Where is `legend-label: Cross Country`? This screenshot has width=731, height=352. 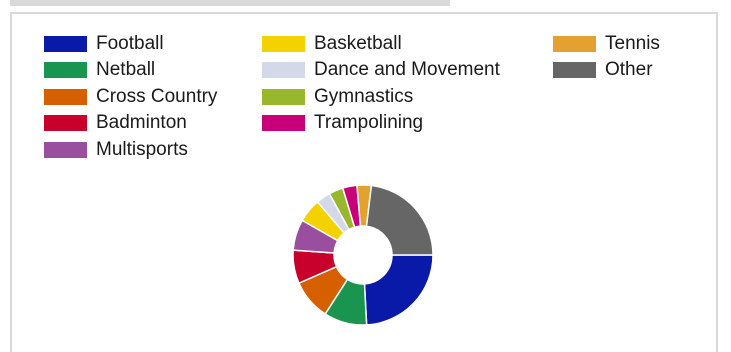
legend-label: Cross Country is located at coordinates (157, 96).